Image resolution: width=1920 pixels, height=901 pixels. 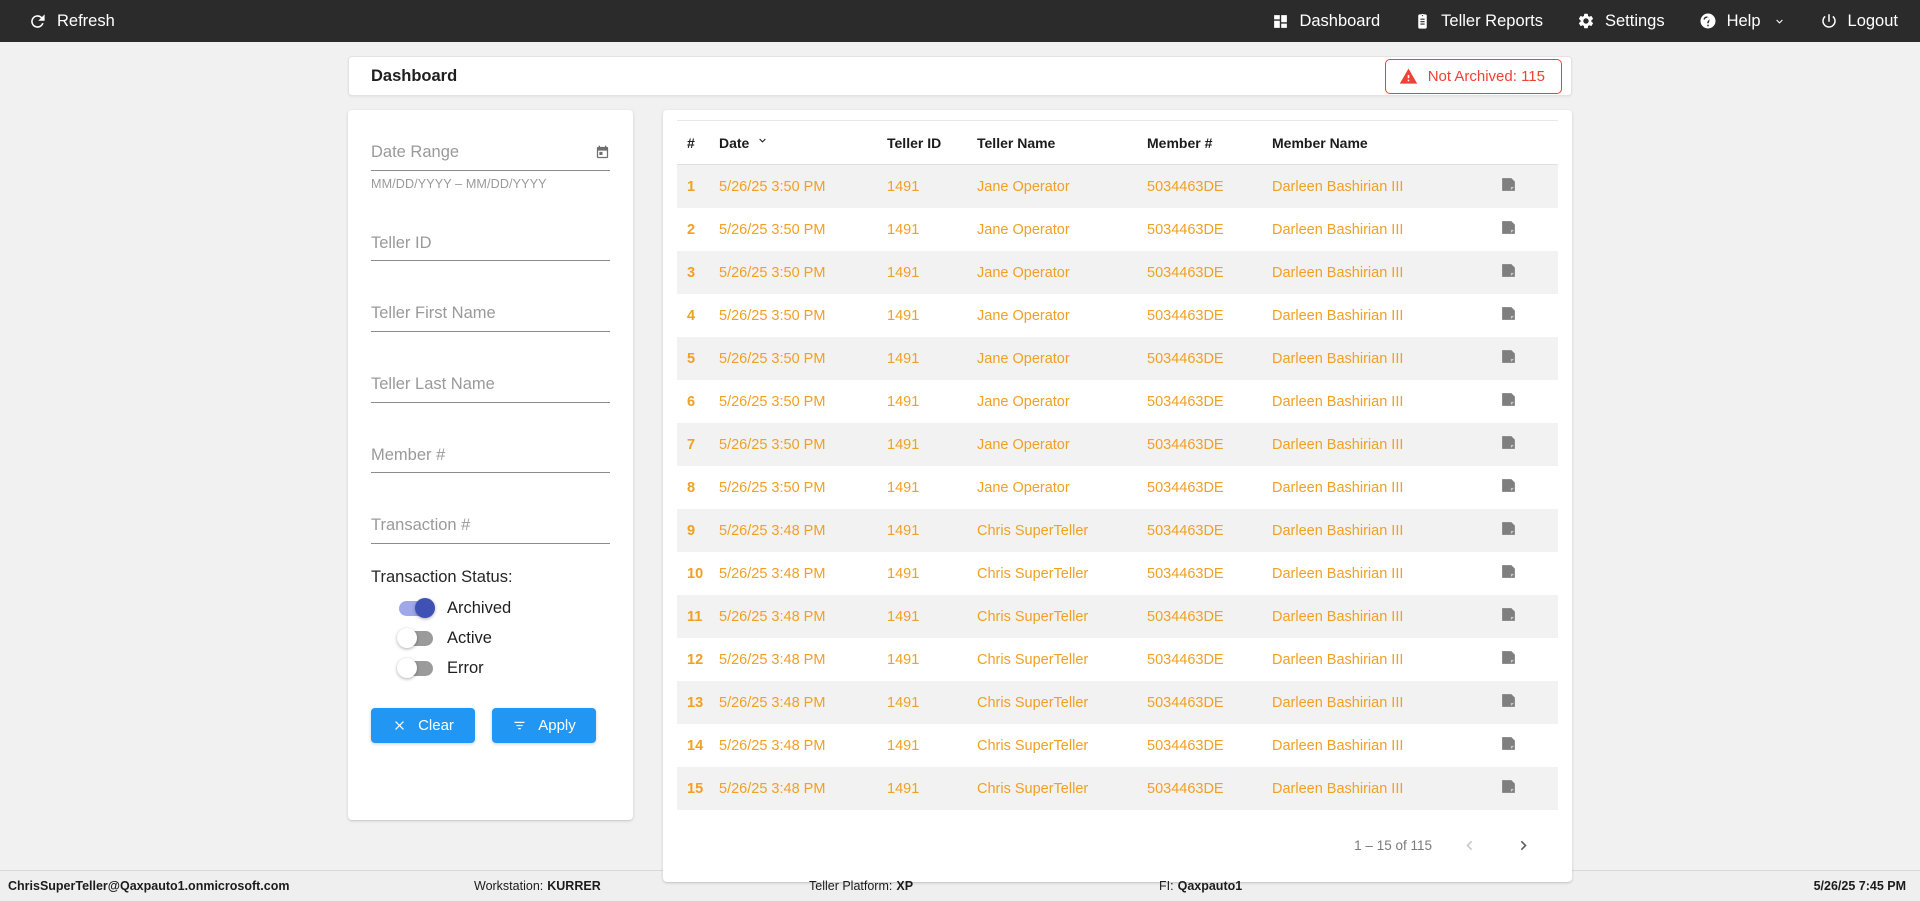 What do you see at coordinates (401, 242) in the screenshot?
I see `teller-id-placeholder: Teller ID` at bounding box center [401, 242].